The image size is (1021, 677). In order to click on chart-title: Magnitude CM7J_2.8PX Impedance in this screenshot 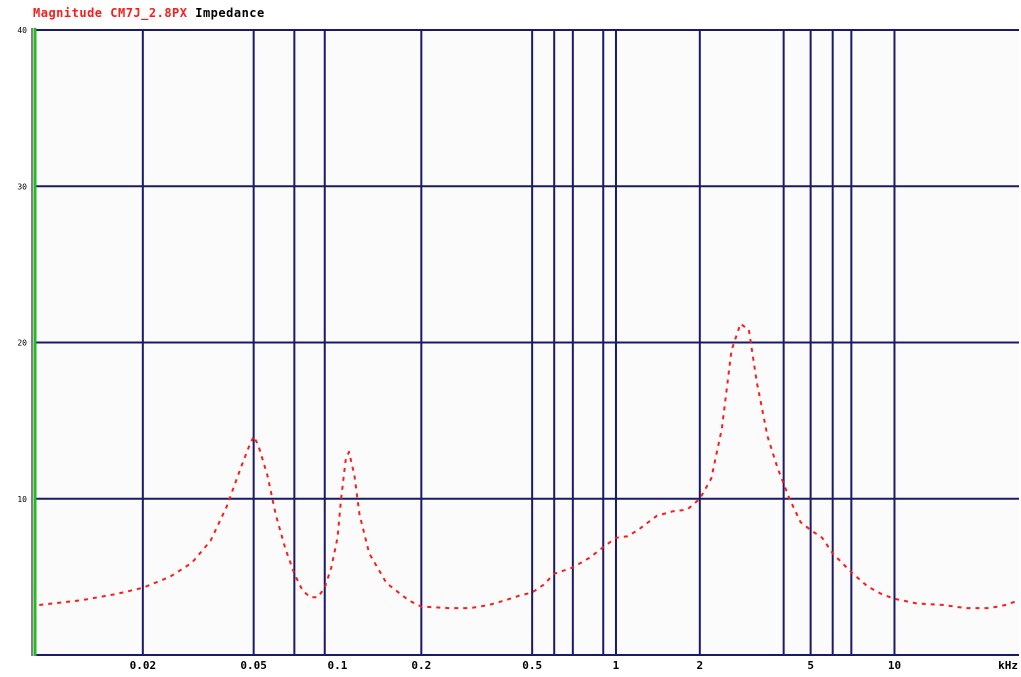, I will do `click(149, 13)`.